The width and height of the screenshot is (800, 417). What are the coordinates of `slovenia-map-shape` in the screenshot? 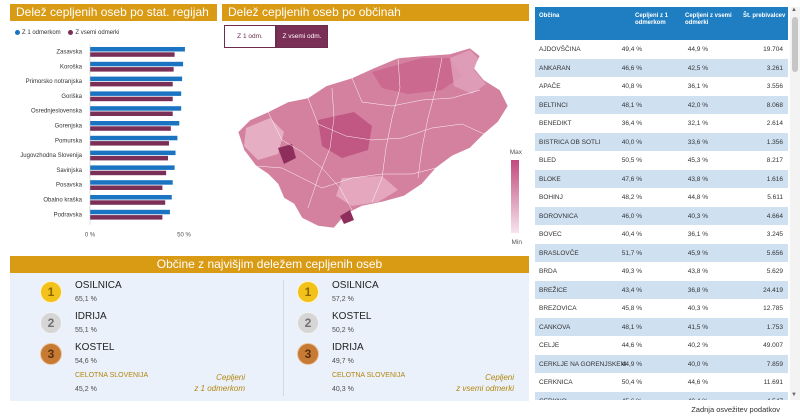 It's located at (373, 138).